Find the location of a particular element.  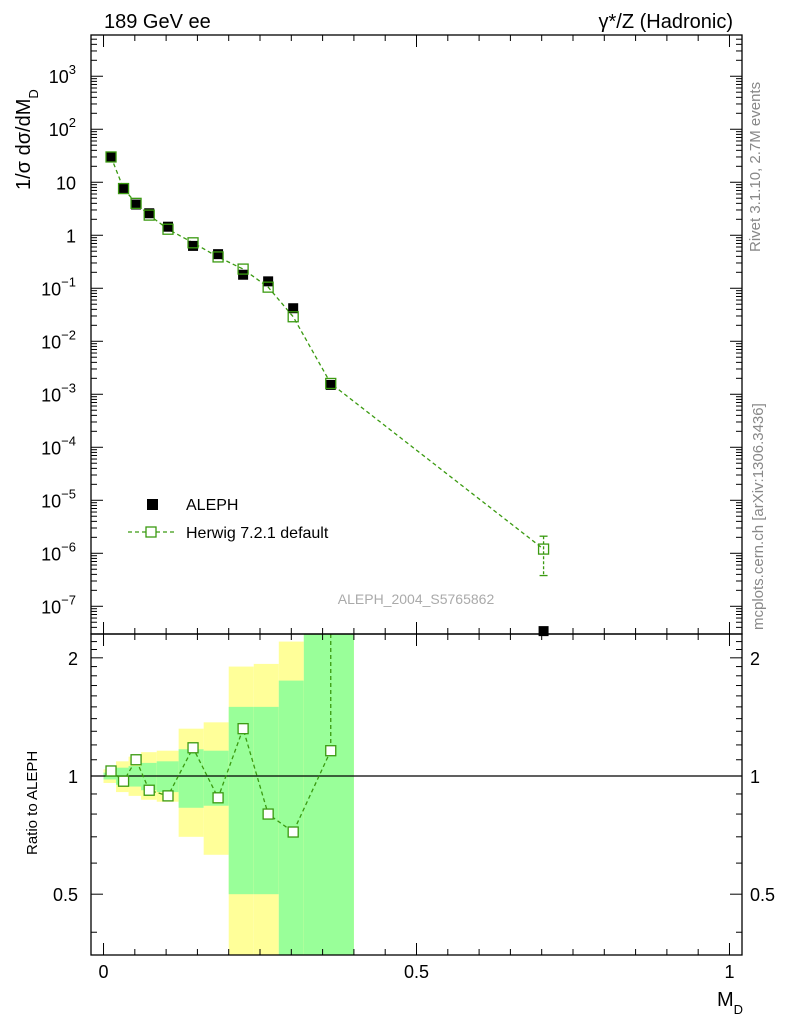

main-ytick-label-5: 10⁻² is located at coordinates (58, 339).